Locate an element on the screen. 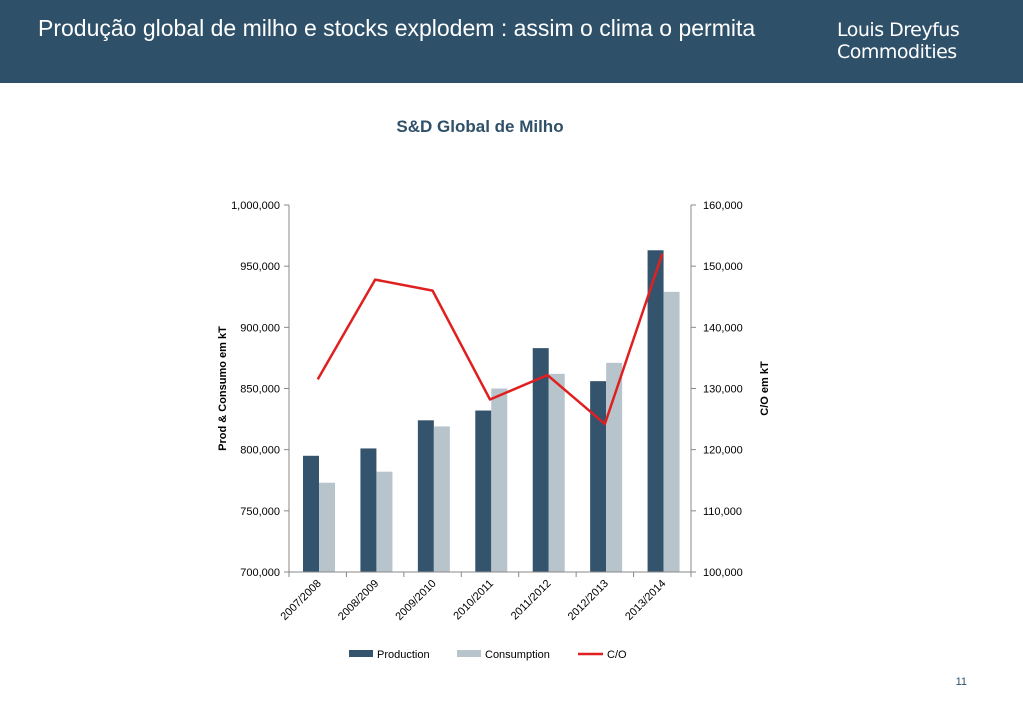 This screenshot has width=1023, height=708. right-tick-label: 110,000 is located at coordinates (722, 512).